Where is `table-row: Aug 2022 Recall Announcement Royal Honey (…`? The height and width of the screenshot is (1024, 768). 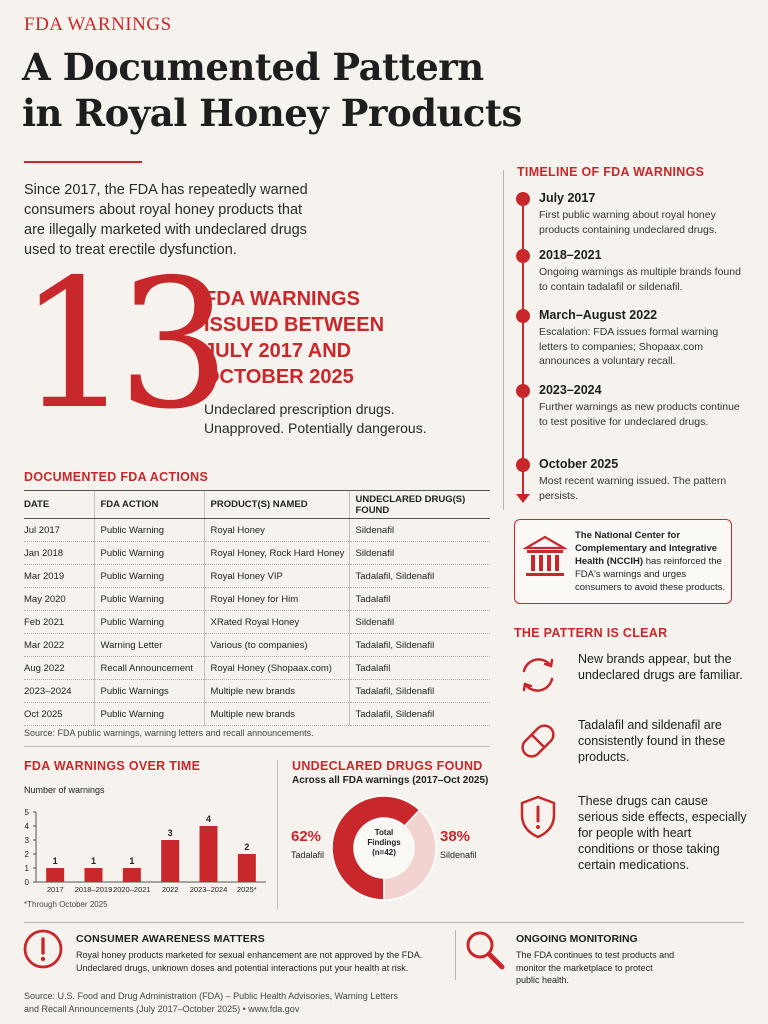
table-row: Aug 2022 Recall Announcement Royal Honey (… is located at coordinates (257, 668).